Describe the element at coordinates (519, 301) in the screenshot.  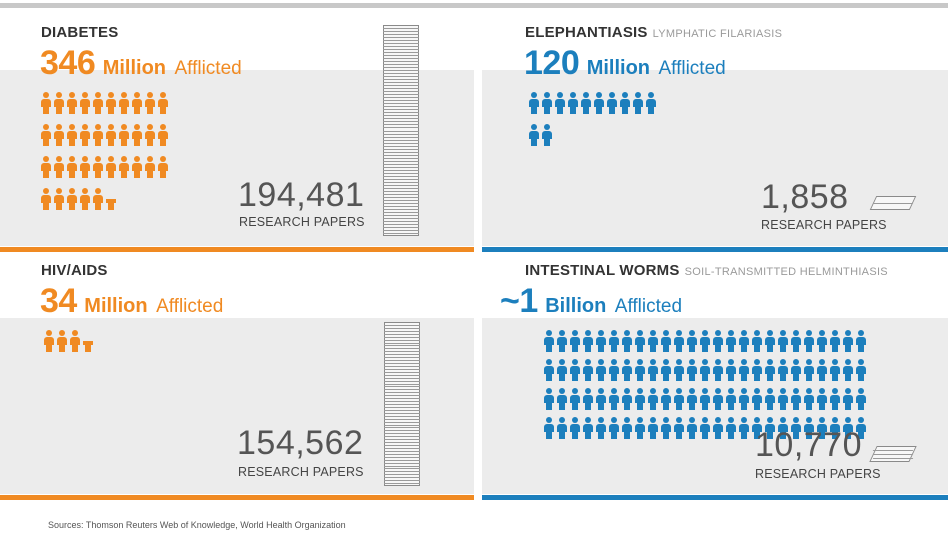
I see `afflicted-number: ~1` at that location.